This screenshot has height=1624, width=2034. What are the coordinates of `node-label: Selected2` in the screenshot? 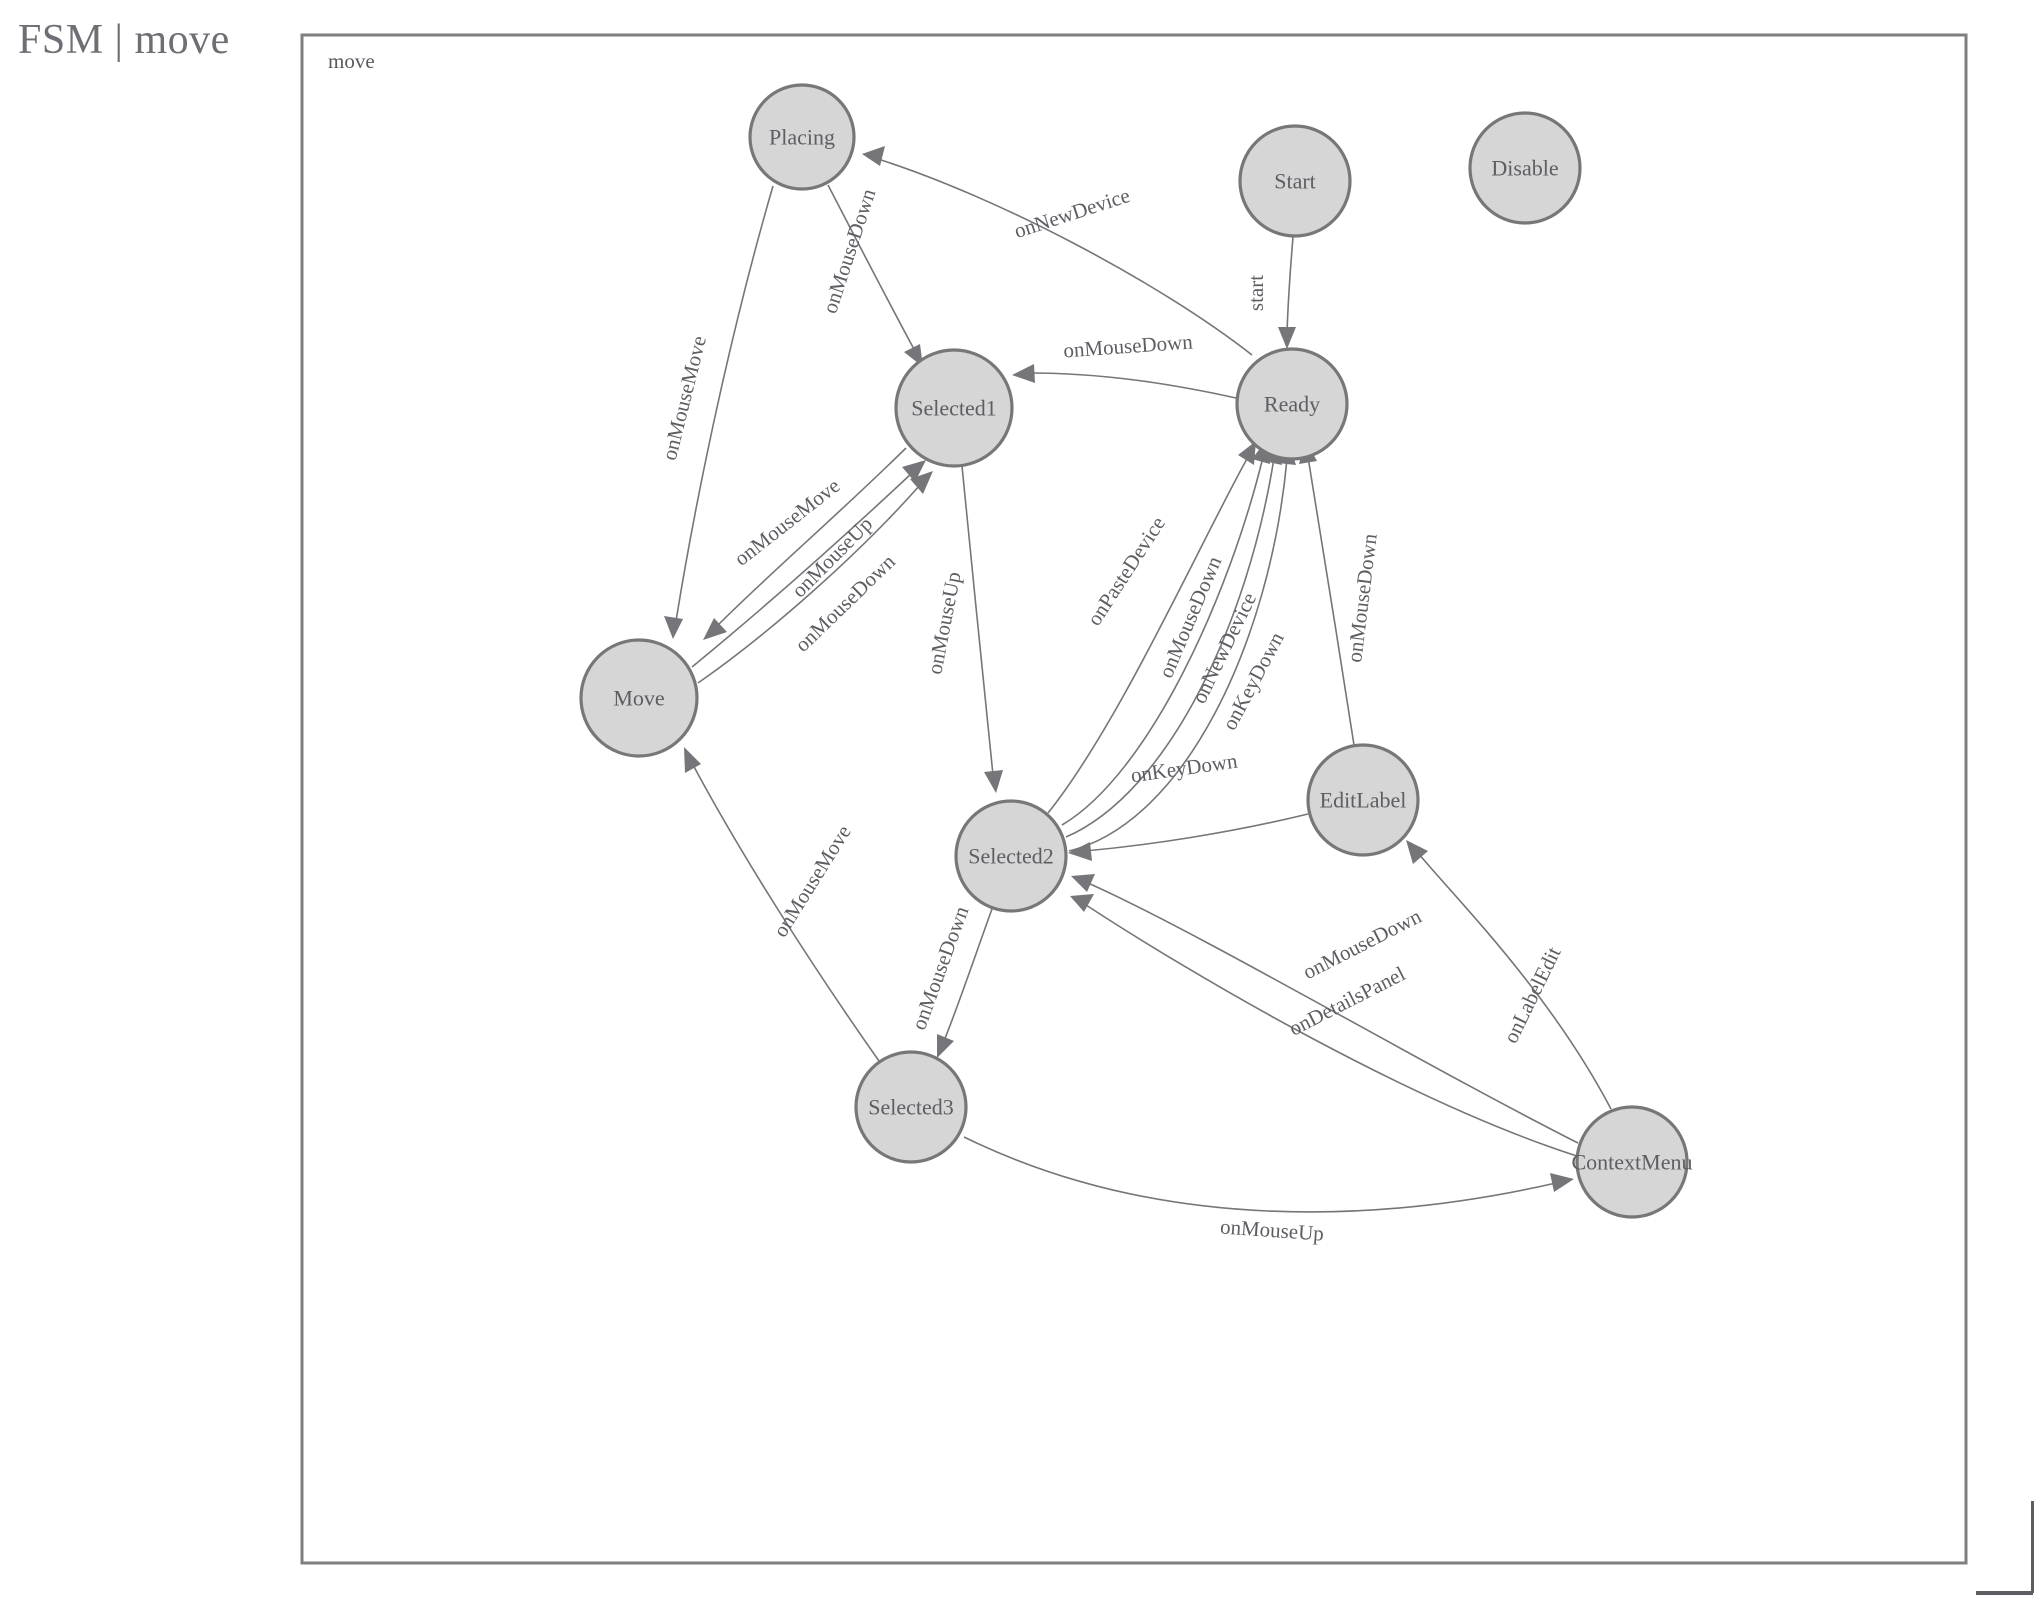 It's located at (1011, 856).